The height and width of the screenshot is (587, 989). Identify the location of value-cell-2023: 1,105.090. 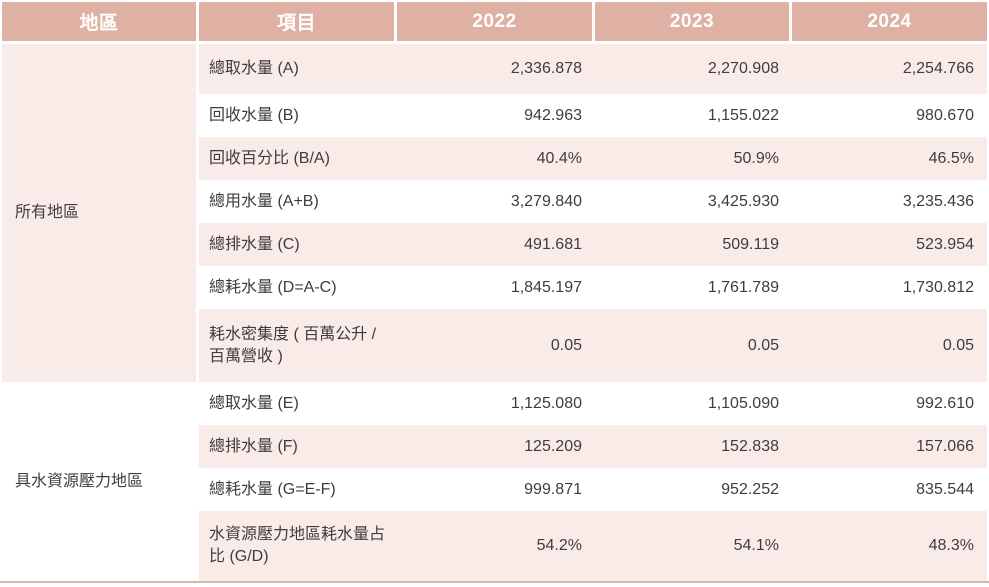
(693, 403).